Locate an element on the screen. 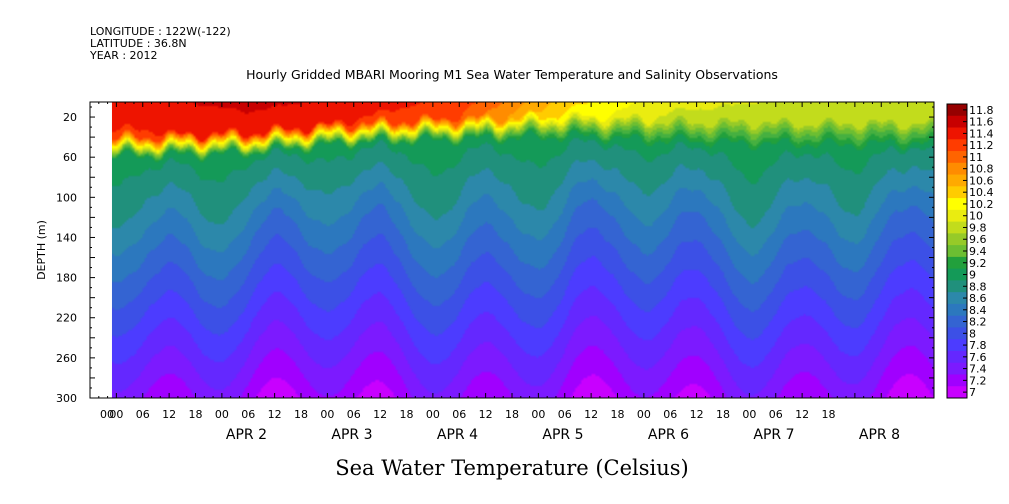  colorbar-label: 7.2 is located at coordinates (978, 380).